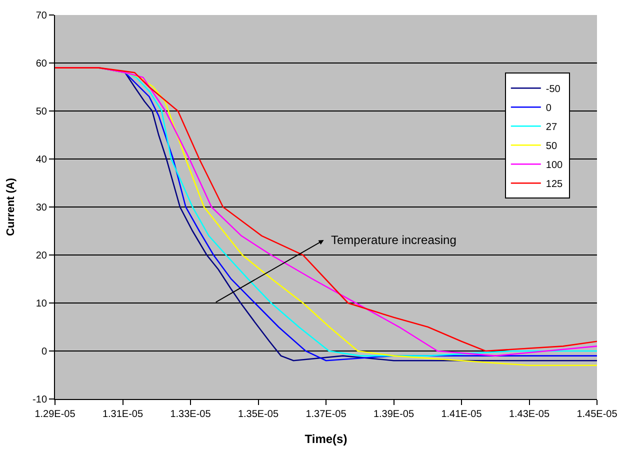  I want to click on x-tick-label: 1.31E-05, so click(123, 414).